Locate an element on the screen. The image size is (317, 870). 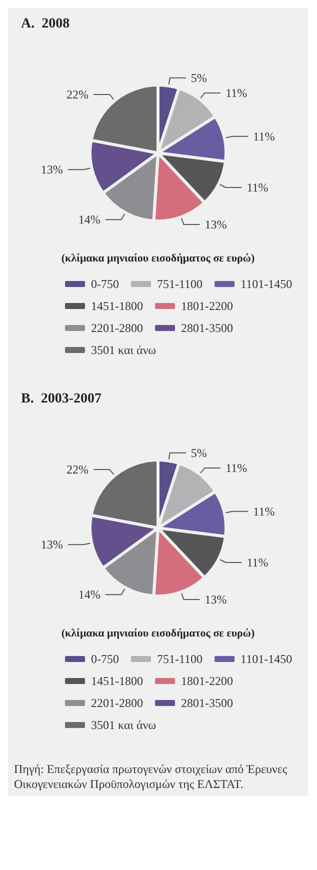
chart-title: Β. 2003-2007 is located at coordinates (61, 399).